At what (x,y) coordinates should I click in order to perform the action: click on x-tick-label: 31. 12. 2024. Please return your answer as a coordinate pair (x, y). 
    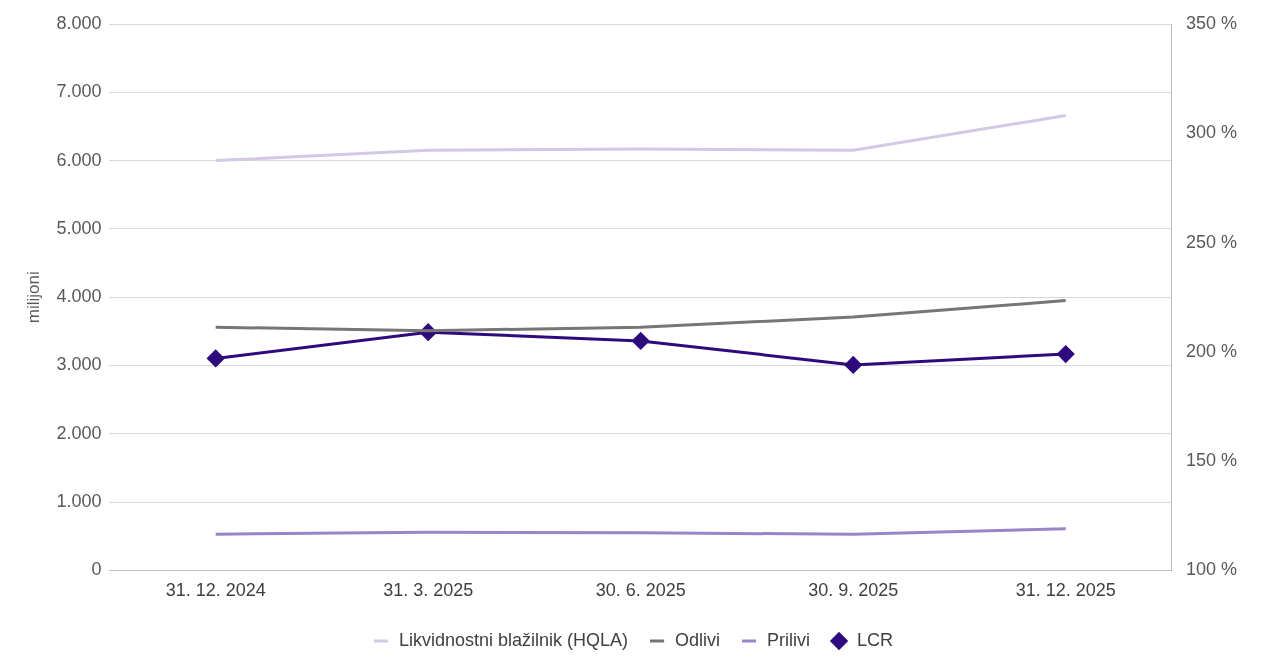
    Looking at the image, I should click on (215, 590).